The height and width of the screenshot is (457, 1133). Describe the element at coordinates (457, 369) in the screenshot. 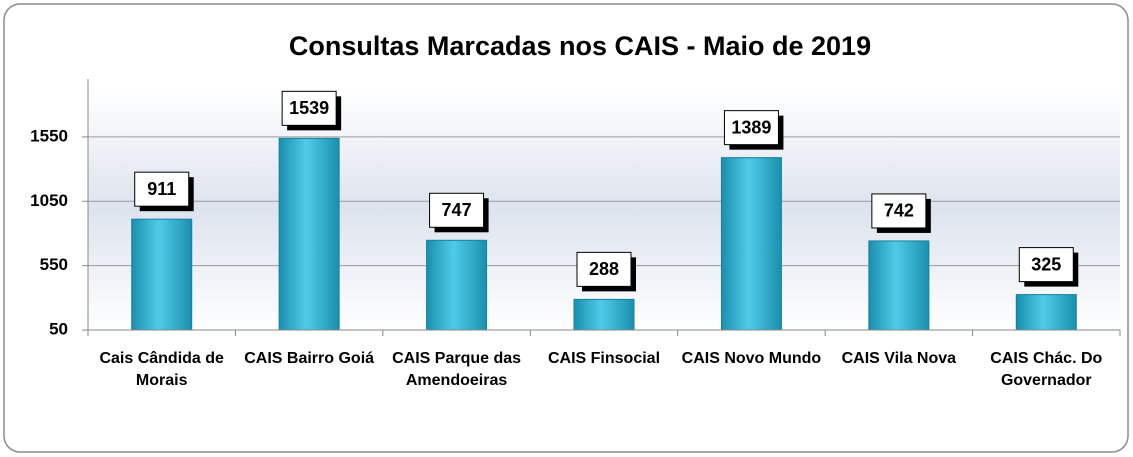

I see `x-tick-label: CAIS Parque das Amendoeiras` at that location.